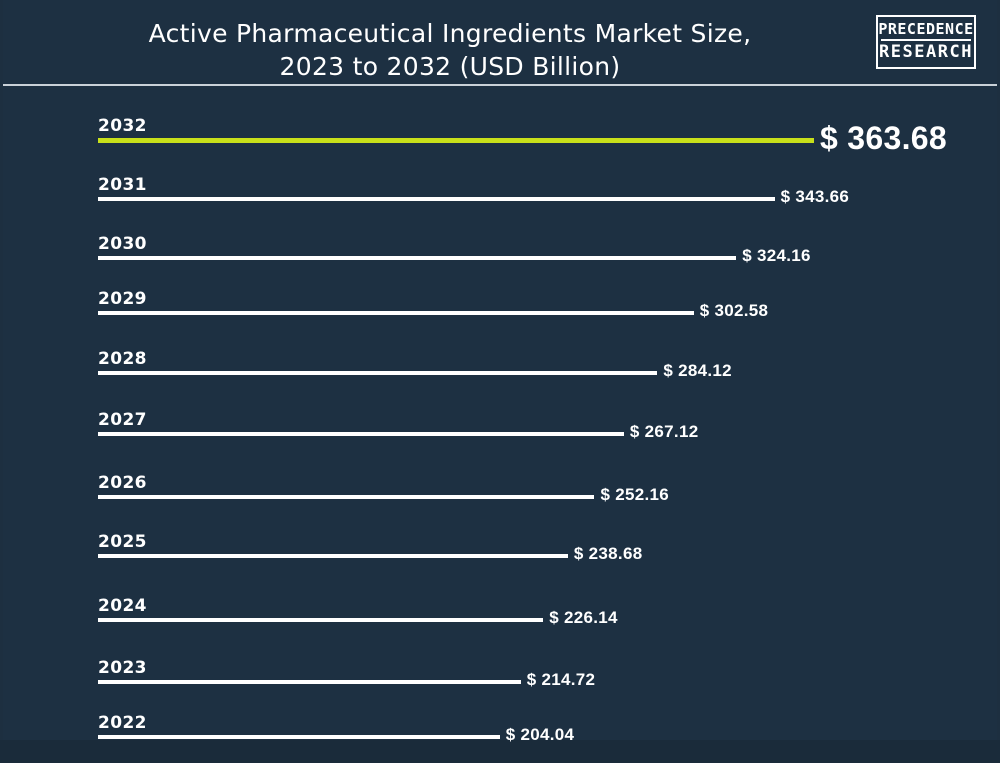 This screenshot has width=1000, height=763. What do you see at coordinates (122, 244) in the screenshot?
I see `year-label-2030: 2030` at bounding box center [122, 244].